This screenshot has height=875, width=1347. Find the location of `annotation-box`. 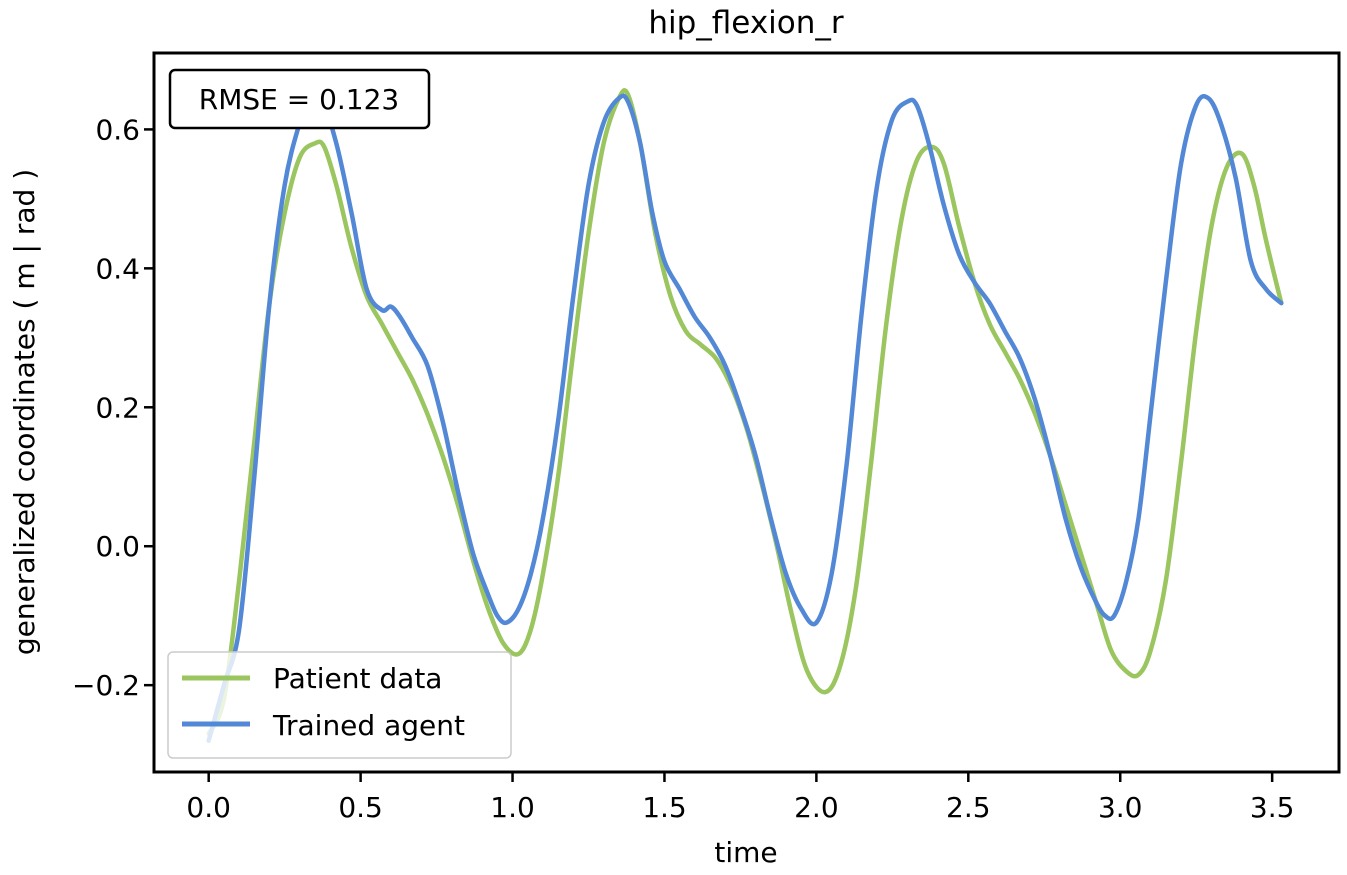

annotation-box is located at coordinates (299, 99).